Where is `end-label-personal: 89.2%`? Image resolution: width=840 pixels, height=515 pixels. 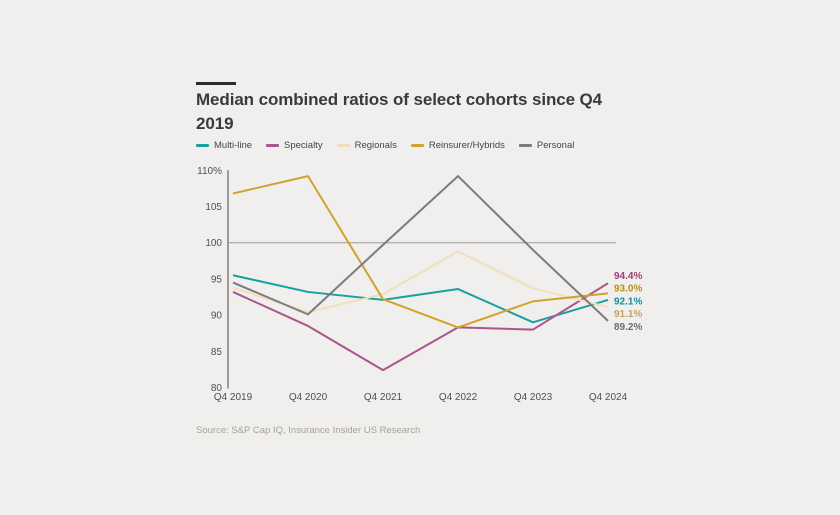
end-label-personal: 89.2% is located at coordinates (628, 327).